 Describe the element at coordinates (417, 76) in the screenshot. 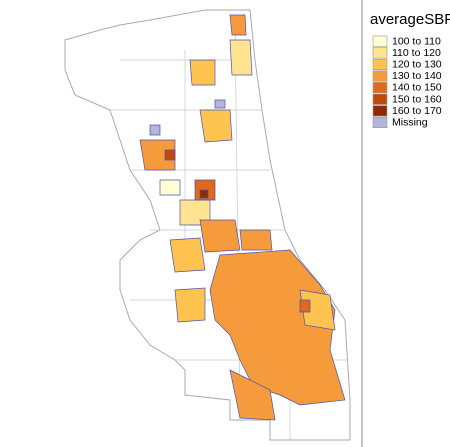

I see `legend-label: 130 to 140` at that location.